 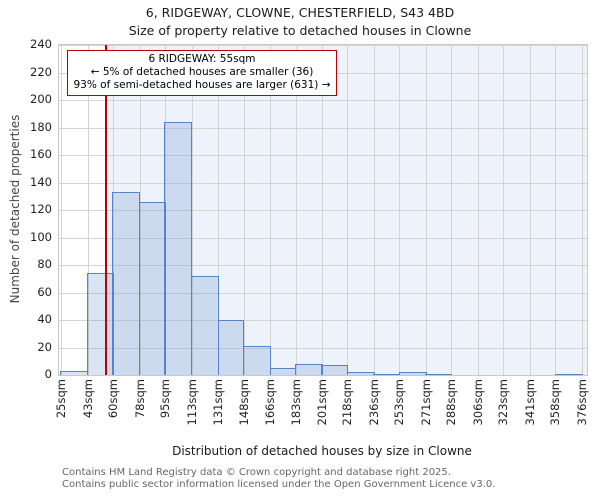 What do you see at coordinates (44, 291) in the screenshot?
I see `y-tick-label: 60` at bounding box center [44, 291].